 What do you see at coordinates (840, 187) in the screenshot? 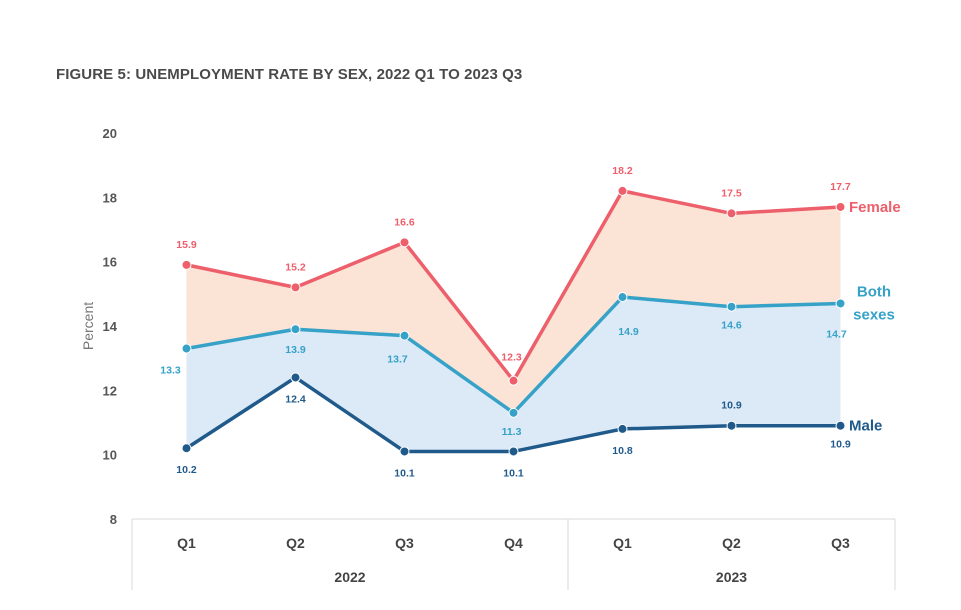
I see `data-label: 17.7` at bounding box center [840, 187].